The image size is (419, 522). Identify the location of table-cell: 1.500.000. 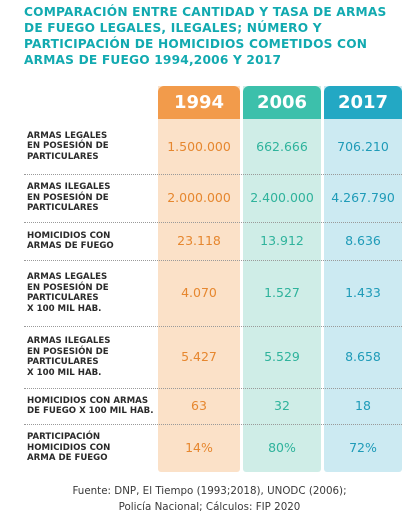
(199, 146).